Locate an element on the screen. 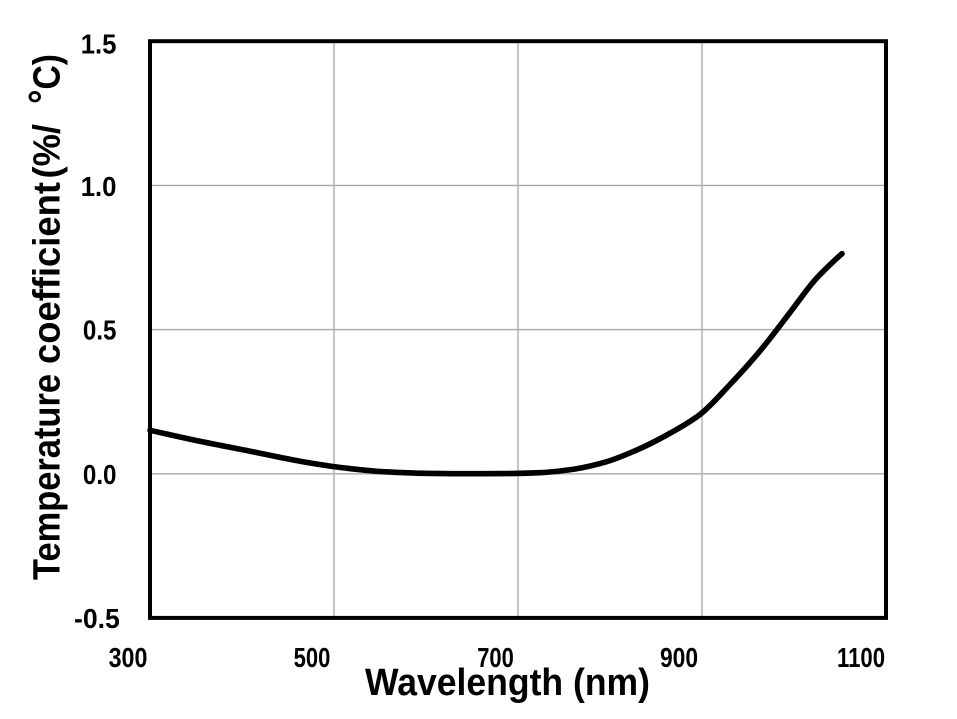  svg-text: 0.0 is located at coordinates (100, 474).